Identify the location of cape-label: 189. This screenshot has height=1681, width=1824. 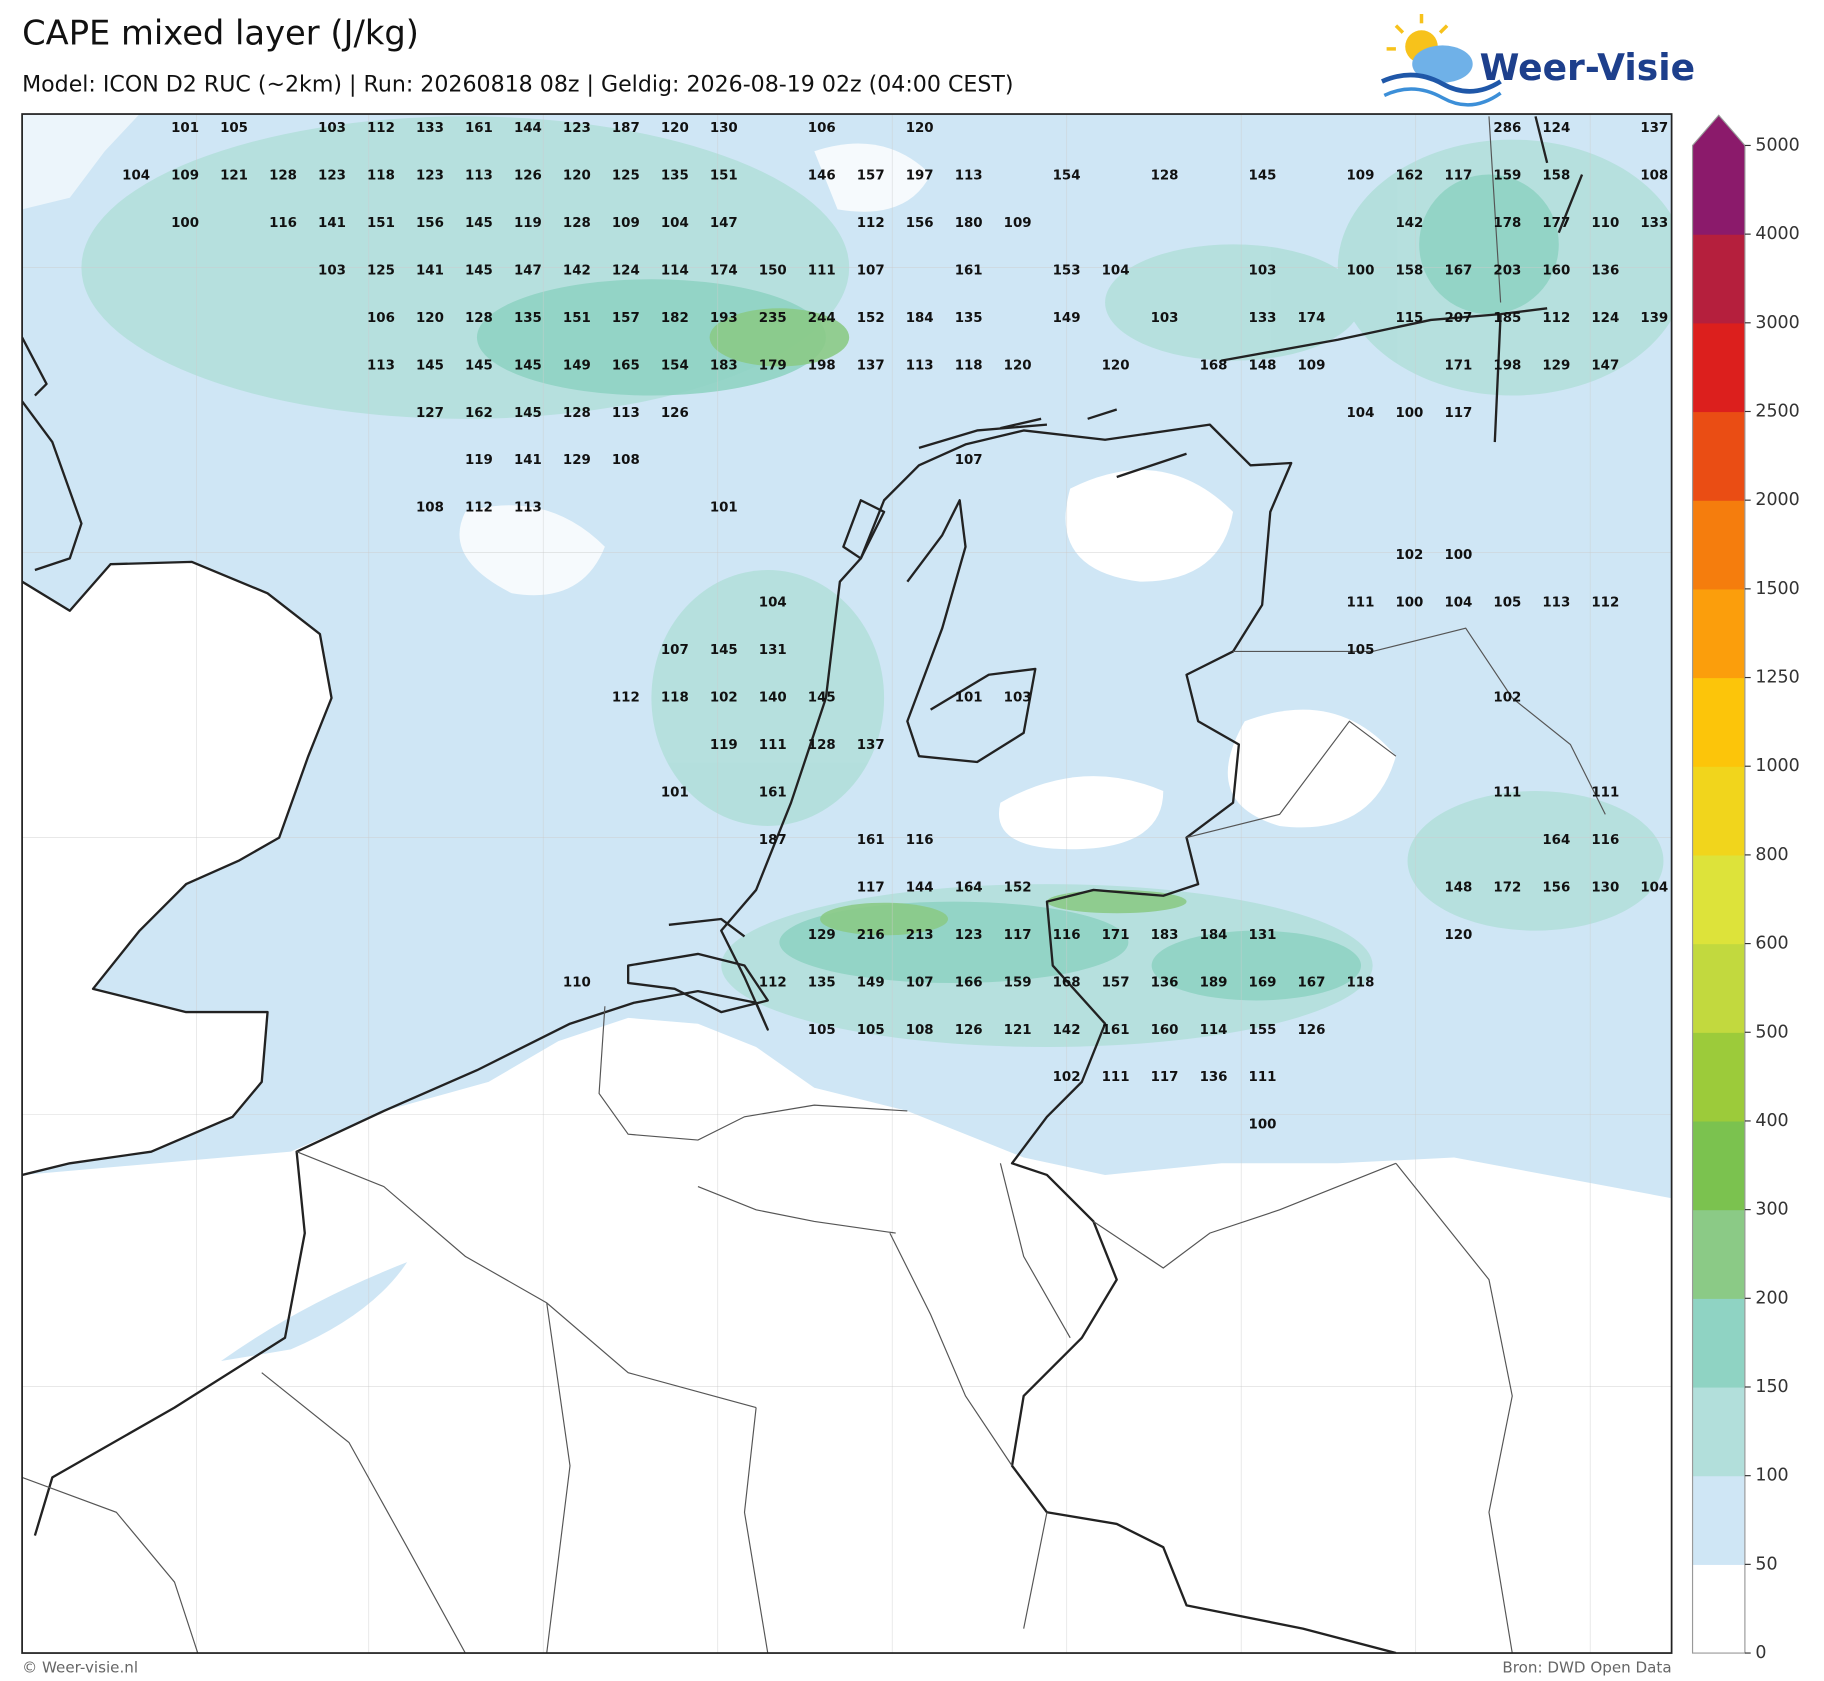
(1214, 982).